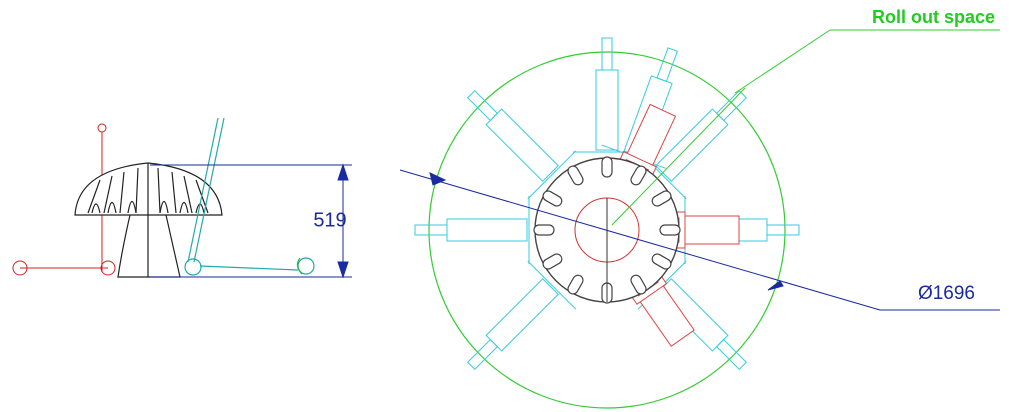 This screenshot has width=1009, height=412. What do you see at coordinates (148, 220) in the screenshot?
I see `dome-elevation` at bounding box center [148, 220].